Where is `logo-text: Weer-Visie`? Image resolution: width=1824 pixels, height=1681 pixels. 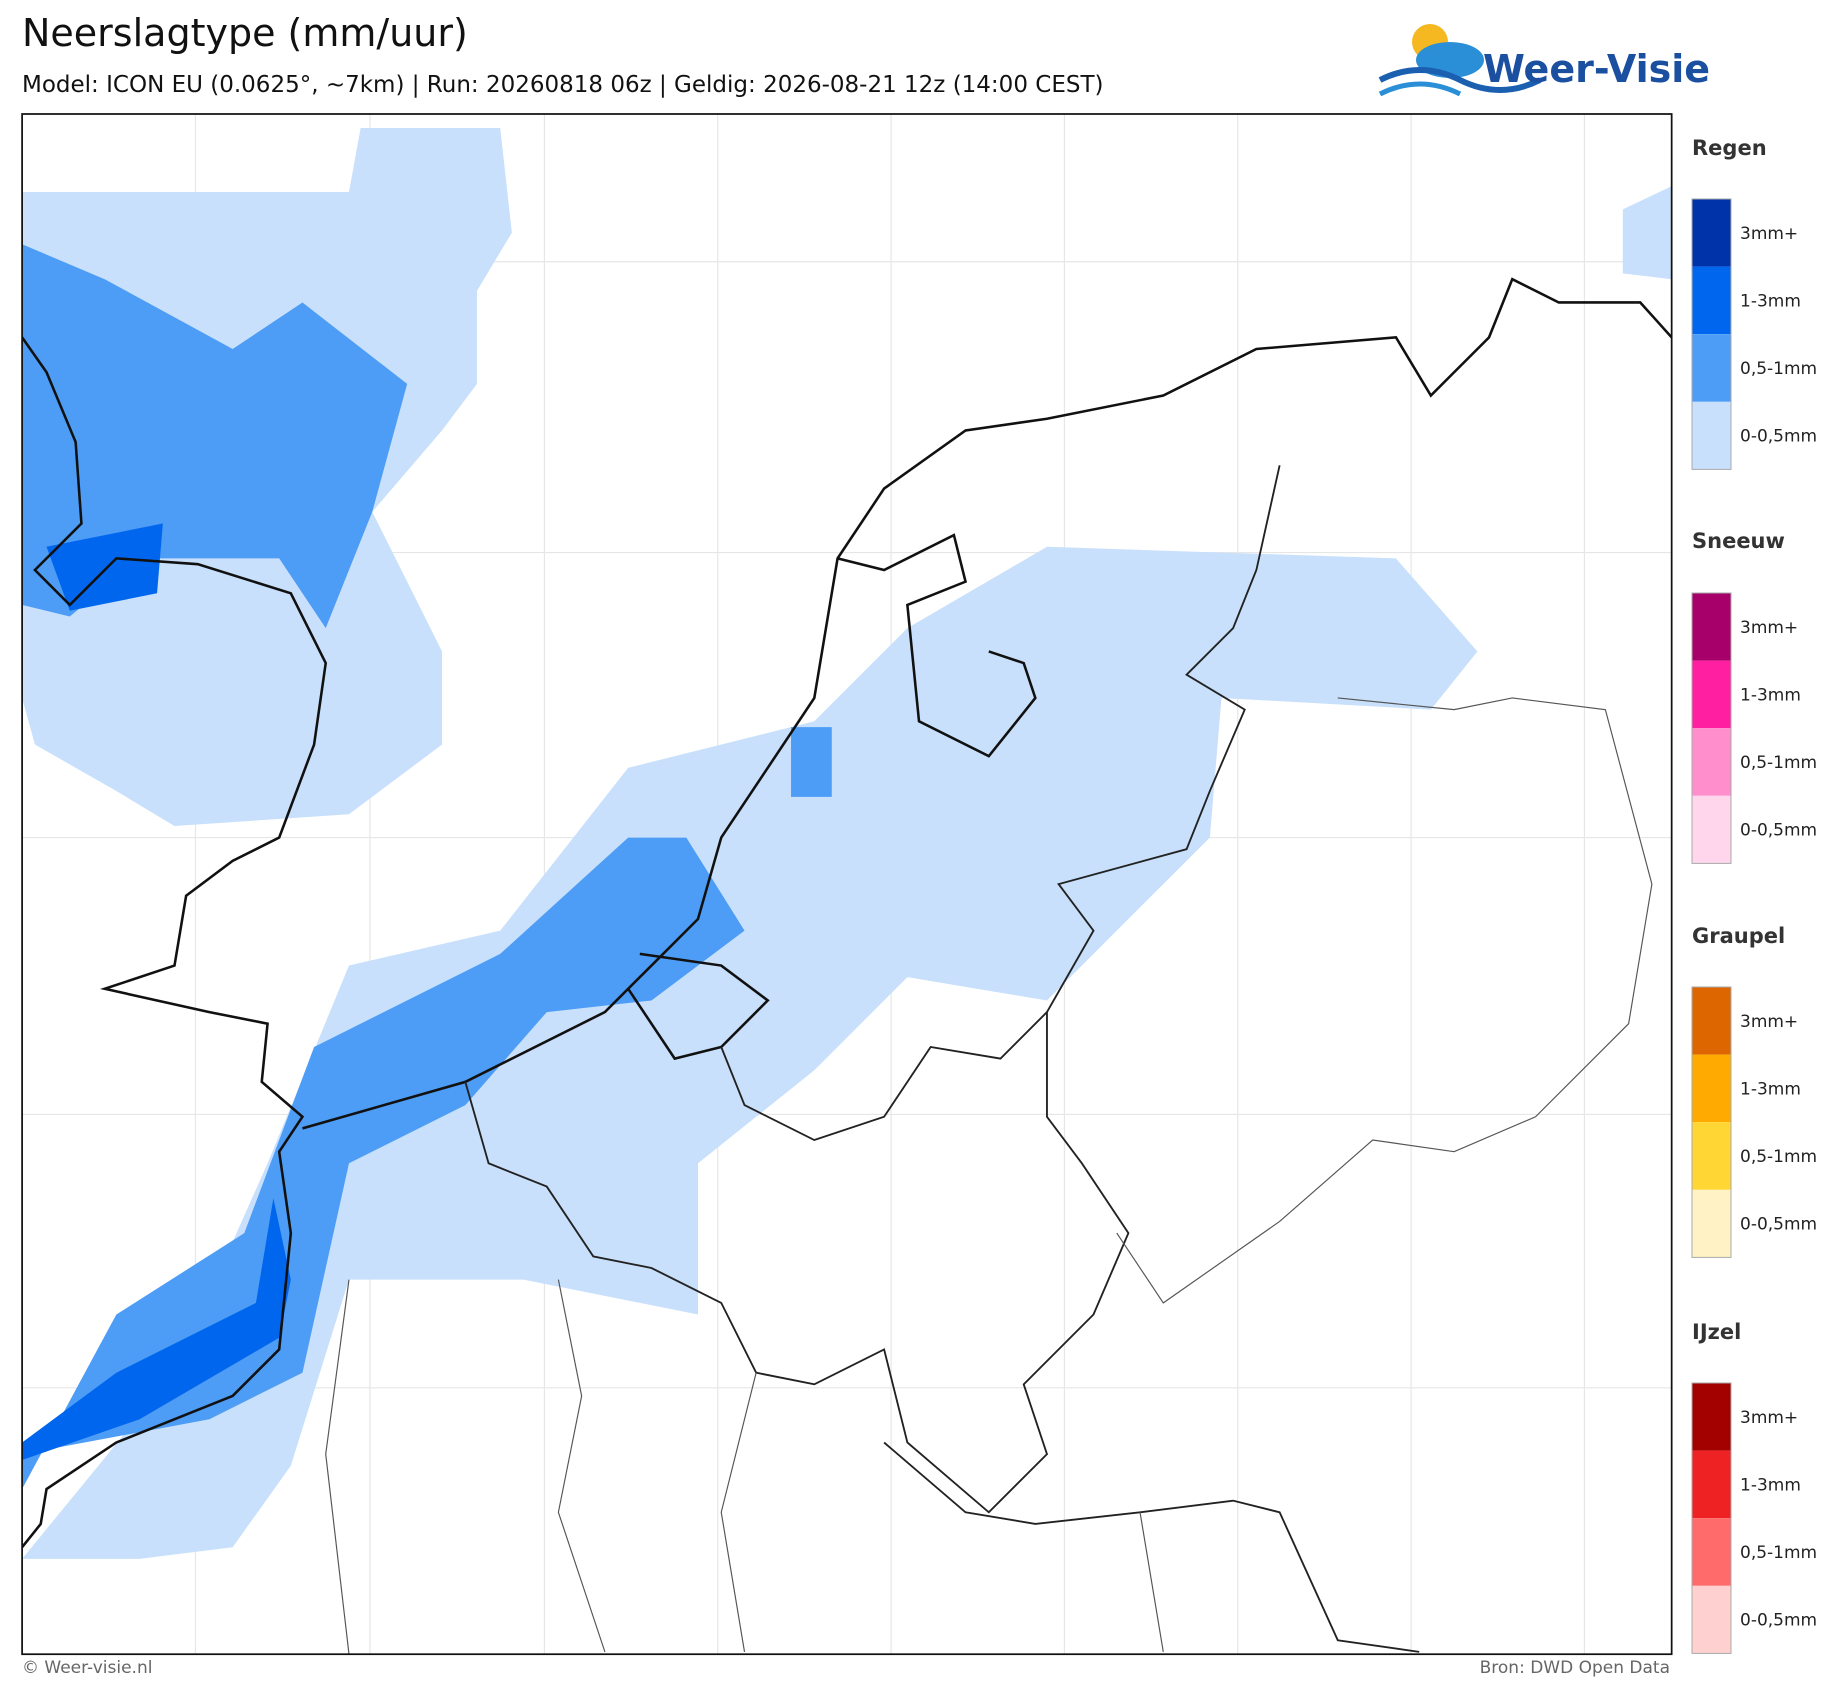
logo-text: Weer-Visie is located at coordinates (1596, 69).